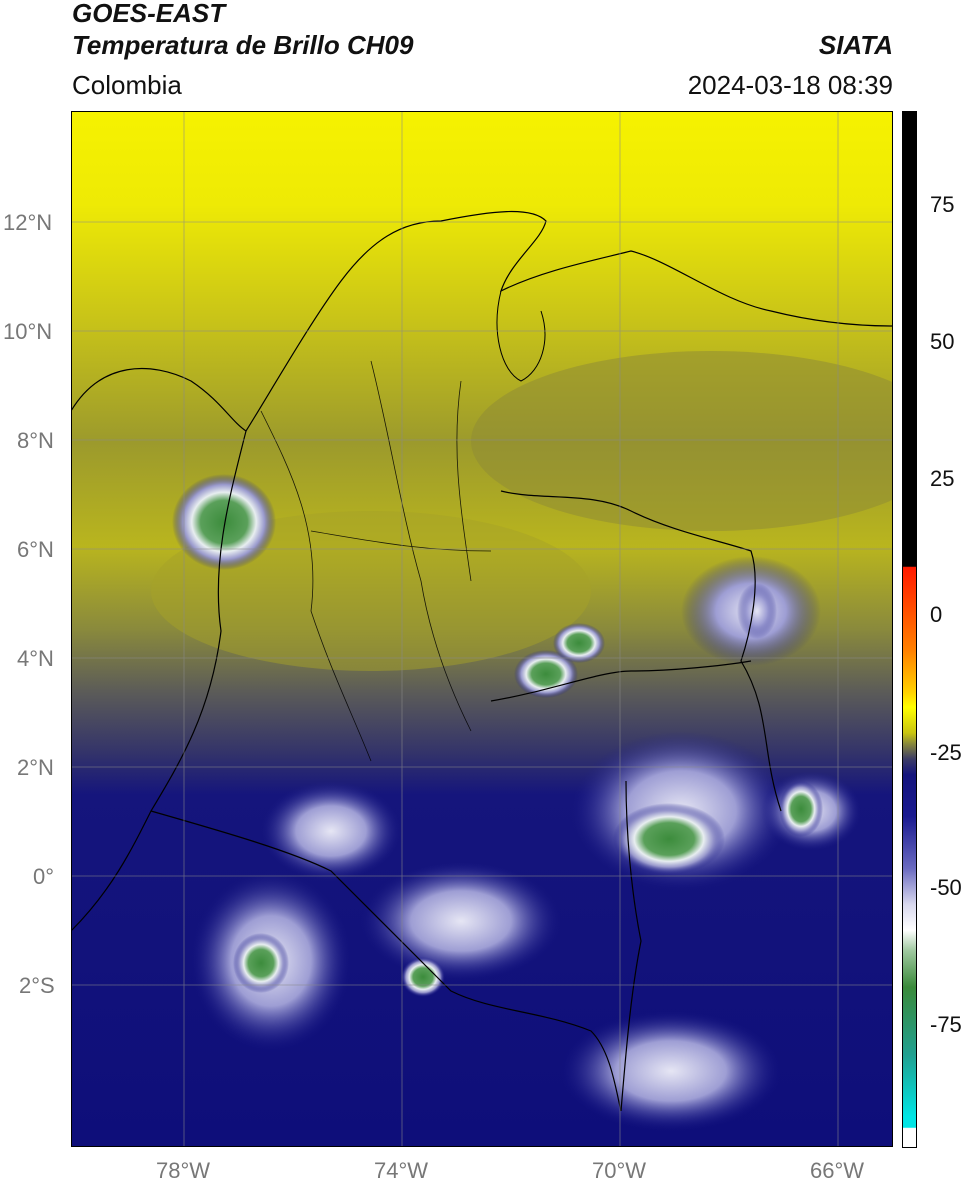 The height and width of the screenshot is (1190, 966). What do you see at coordinates (35, 767) in the screenshot?
I see `lat-tick-2n: 2°N` at bounding box center [35, 767].